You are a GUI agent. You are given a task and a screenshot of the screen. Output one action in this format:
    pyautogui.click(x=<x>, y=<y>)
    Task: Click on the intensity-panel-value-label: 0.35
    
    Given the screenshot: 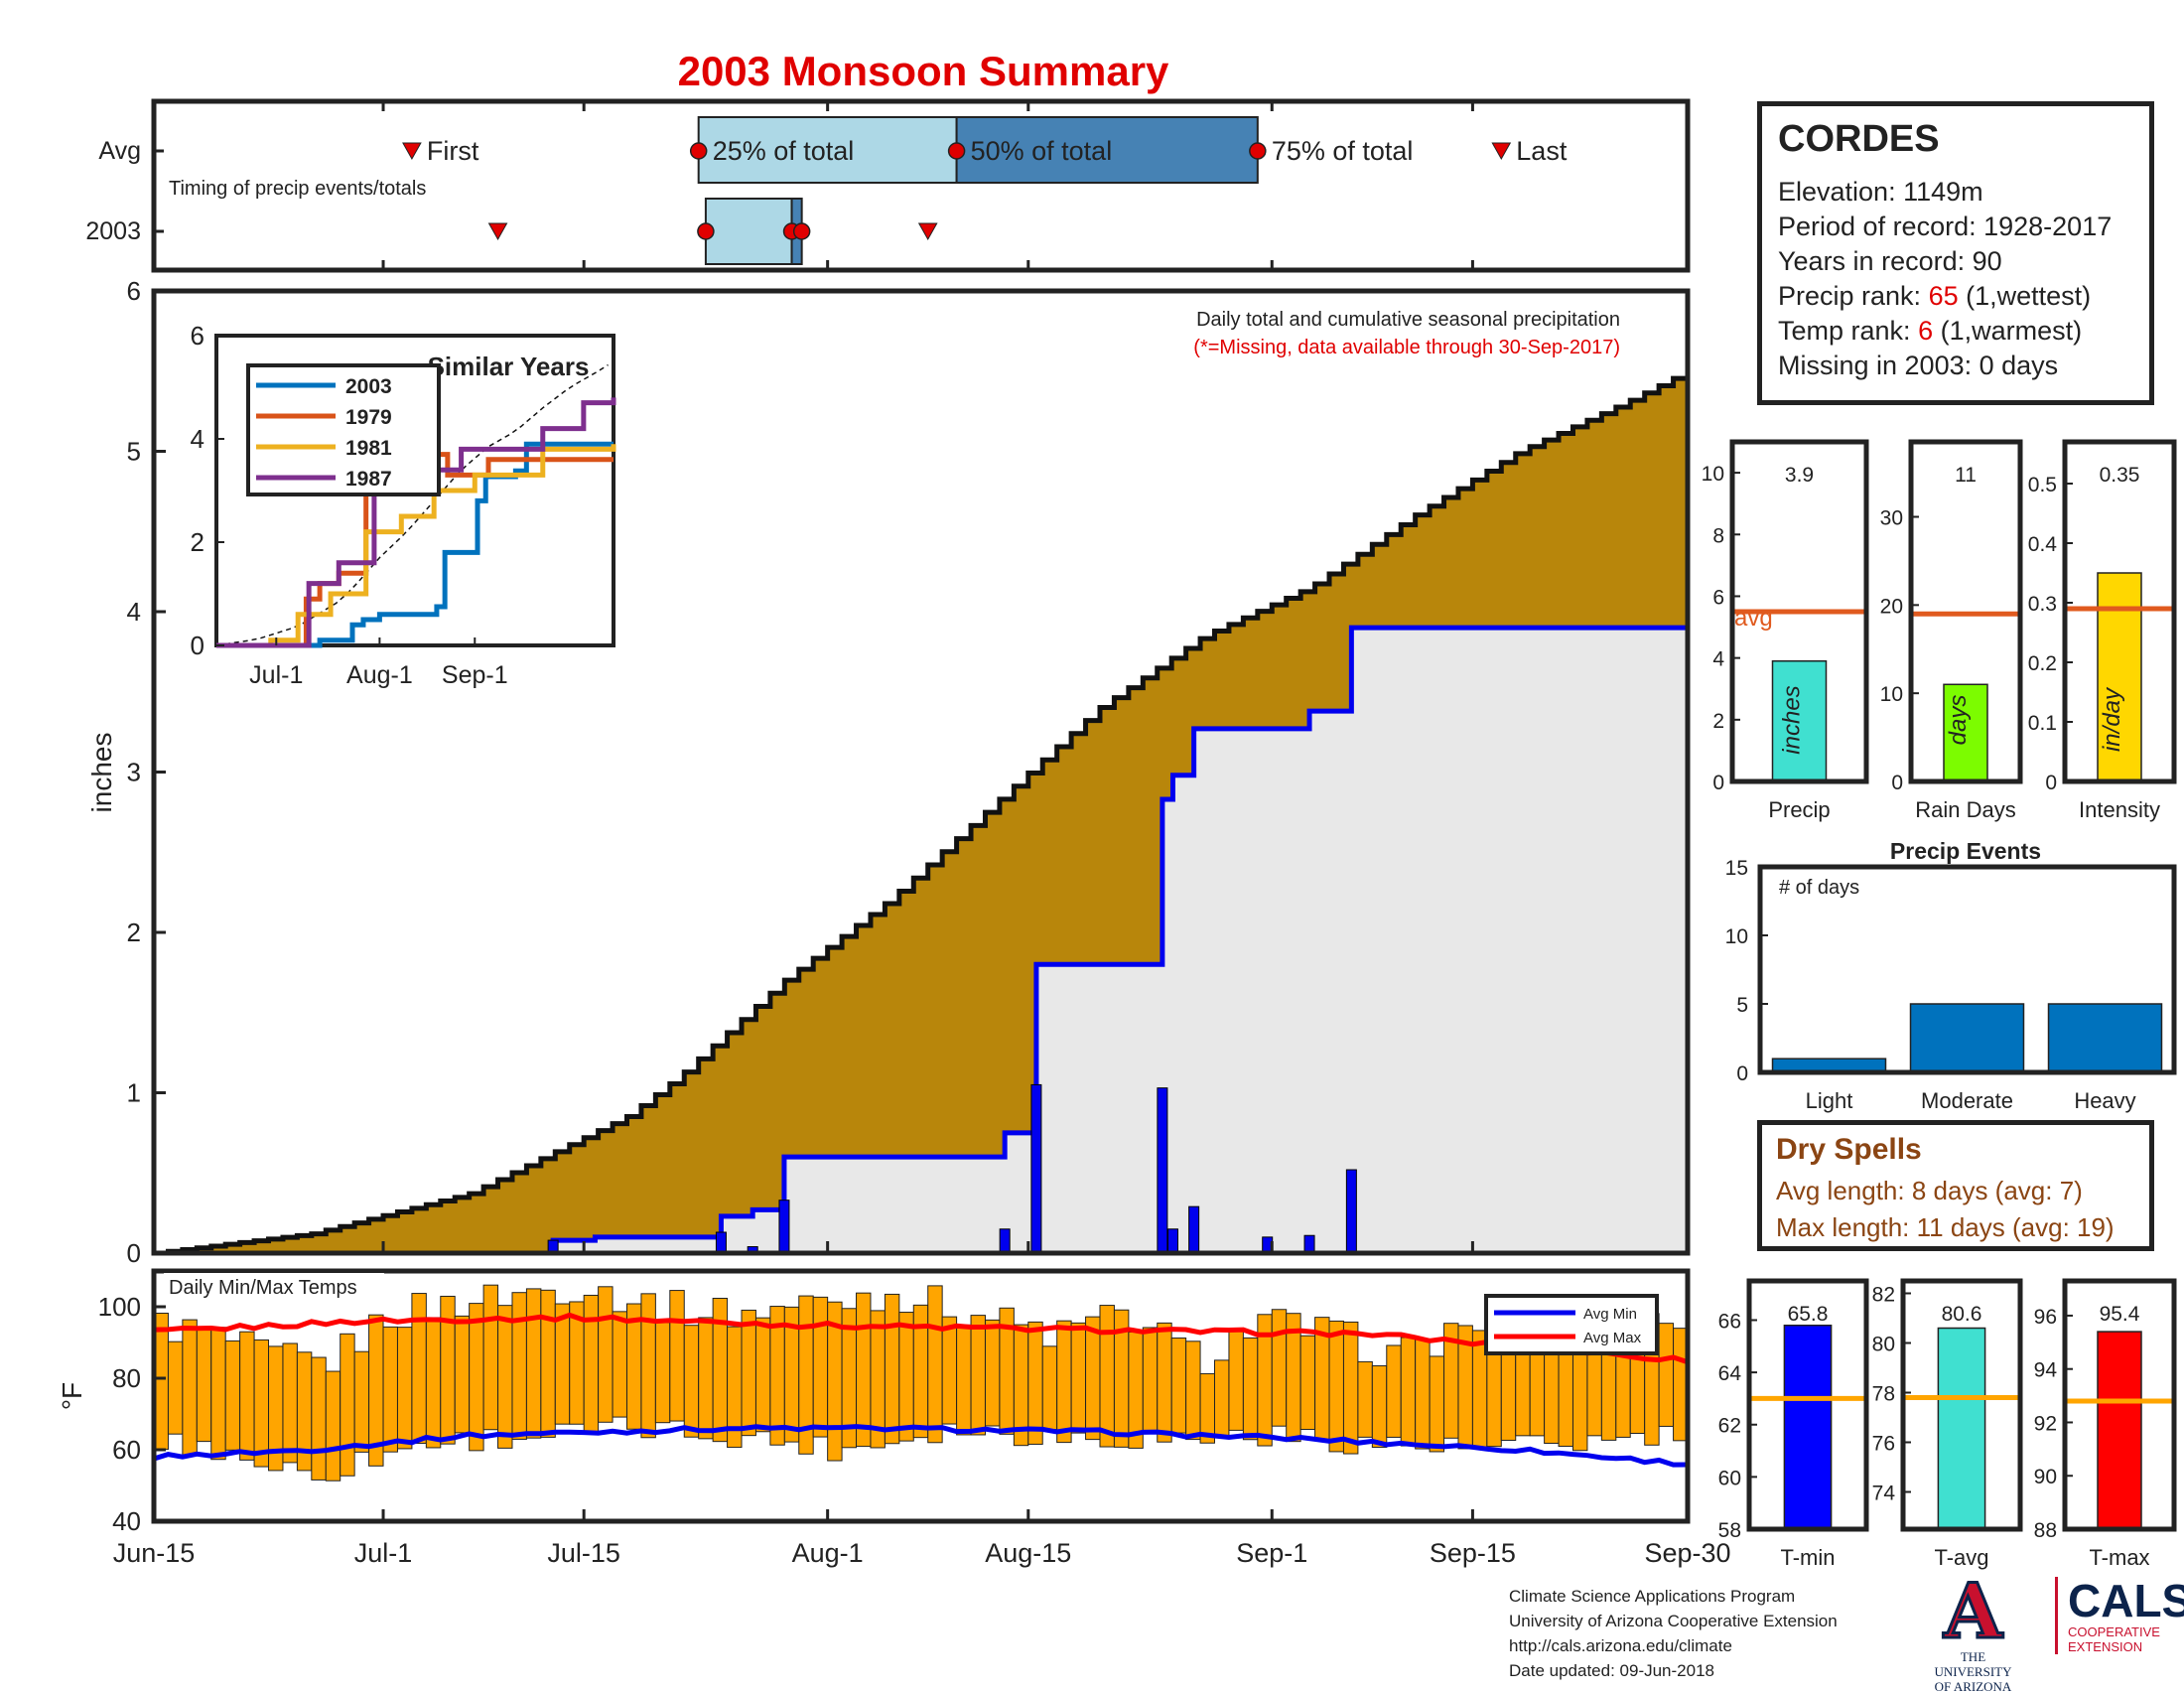 What is the action you would take?
    pyautogui.click(x=2120, y=476)
    